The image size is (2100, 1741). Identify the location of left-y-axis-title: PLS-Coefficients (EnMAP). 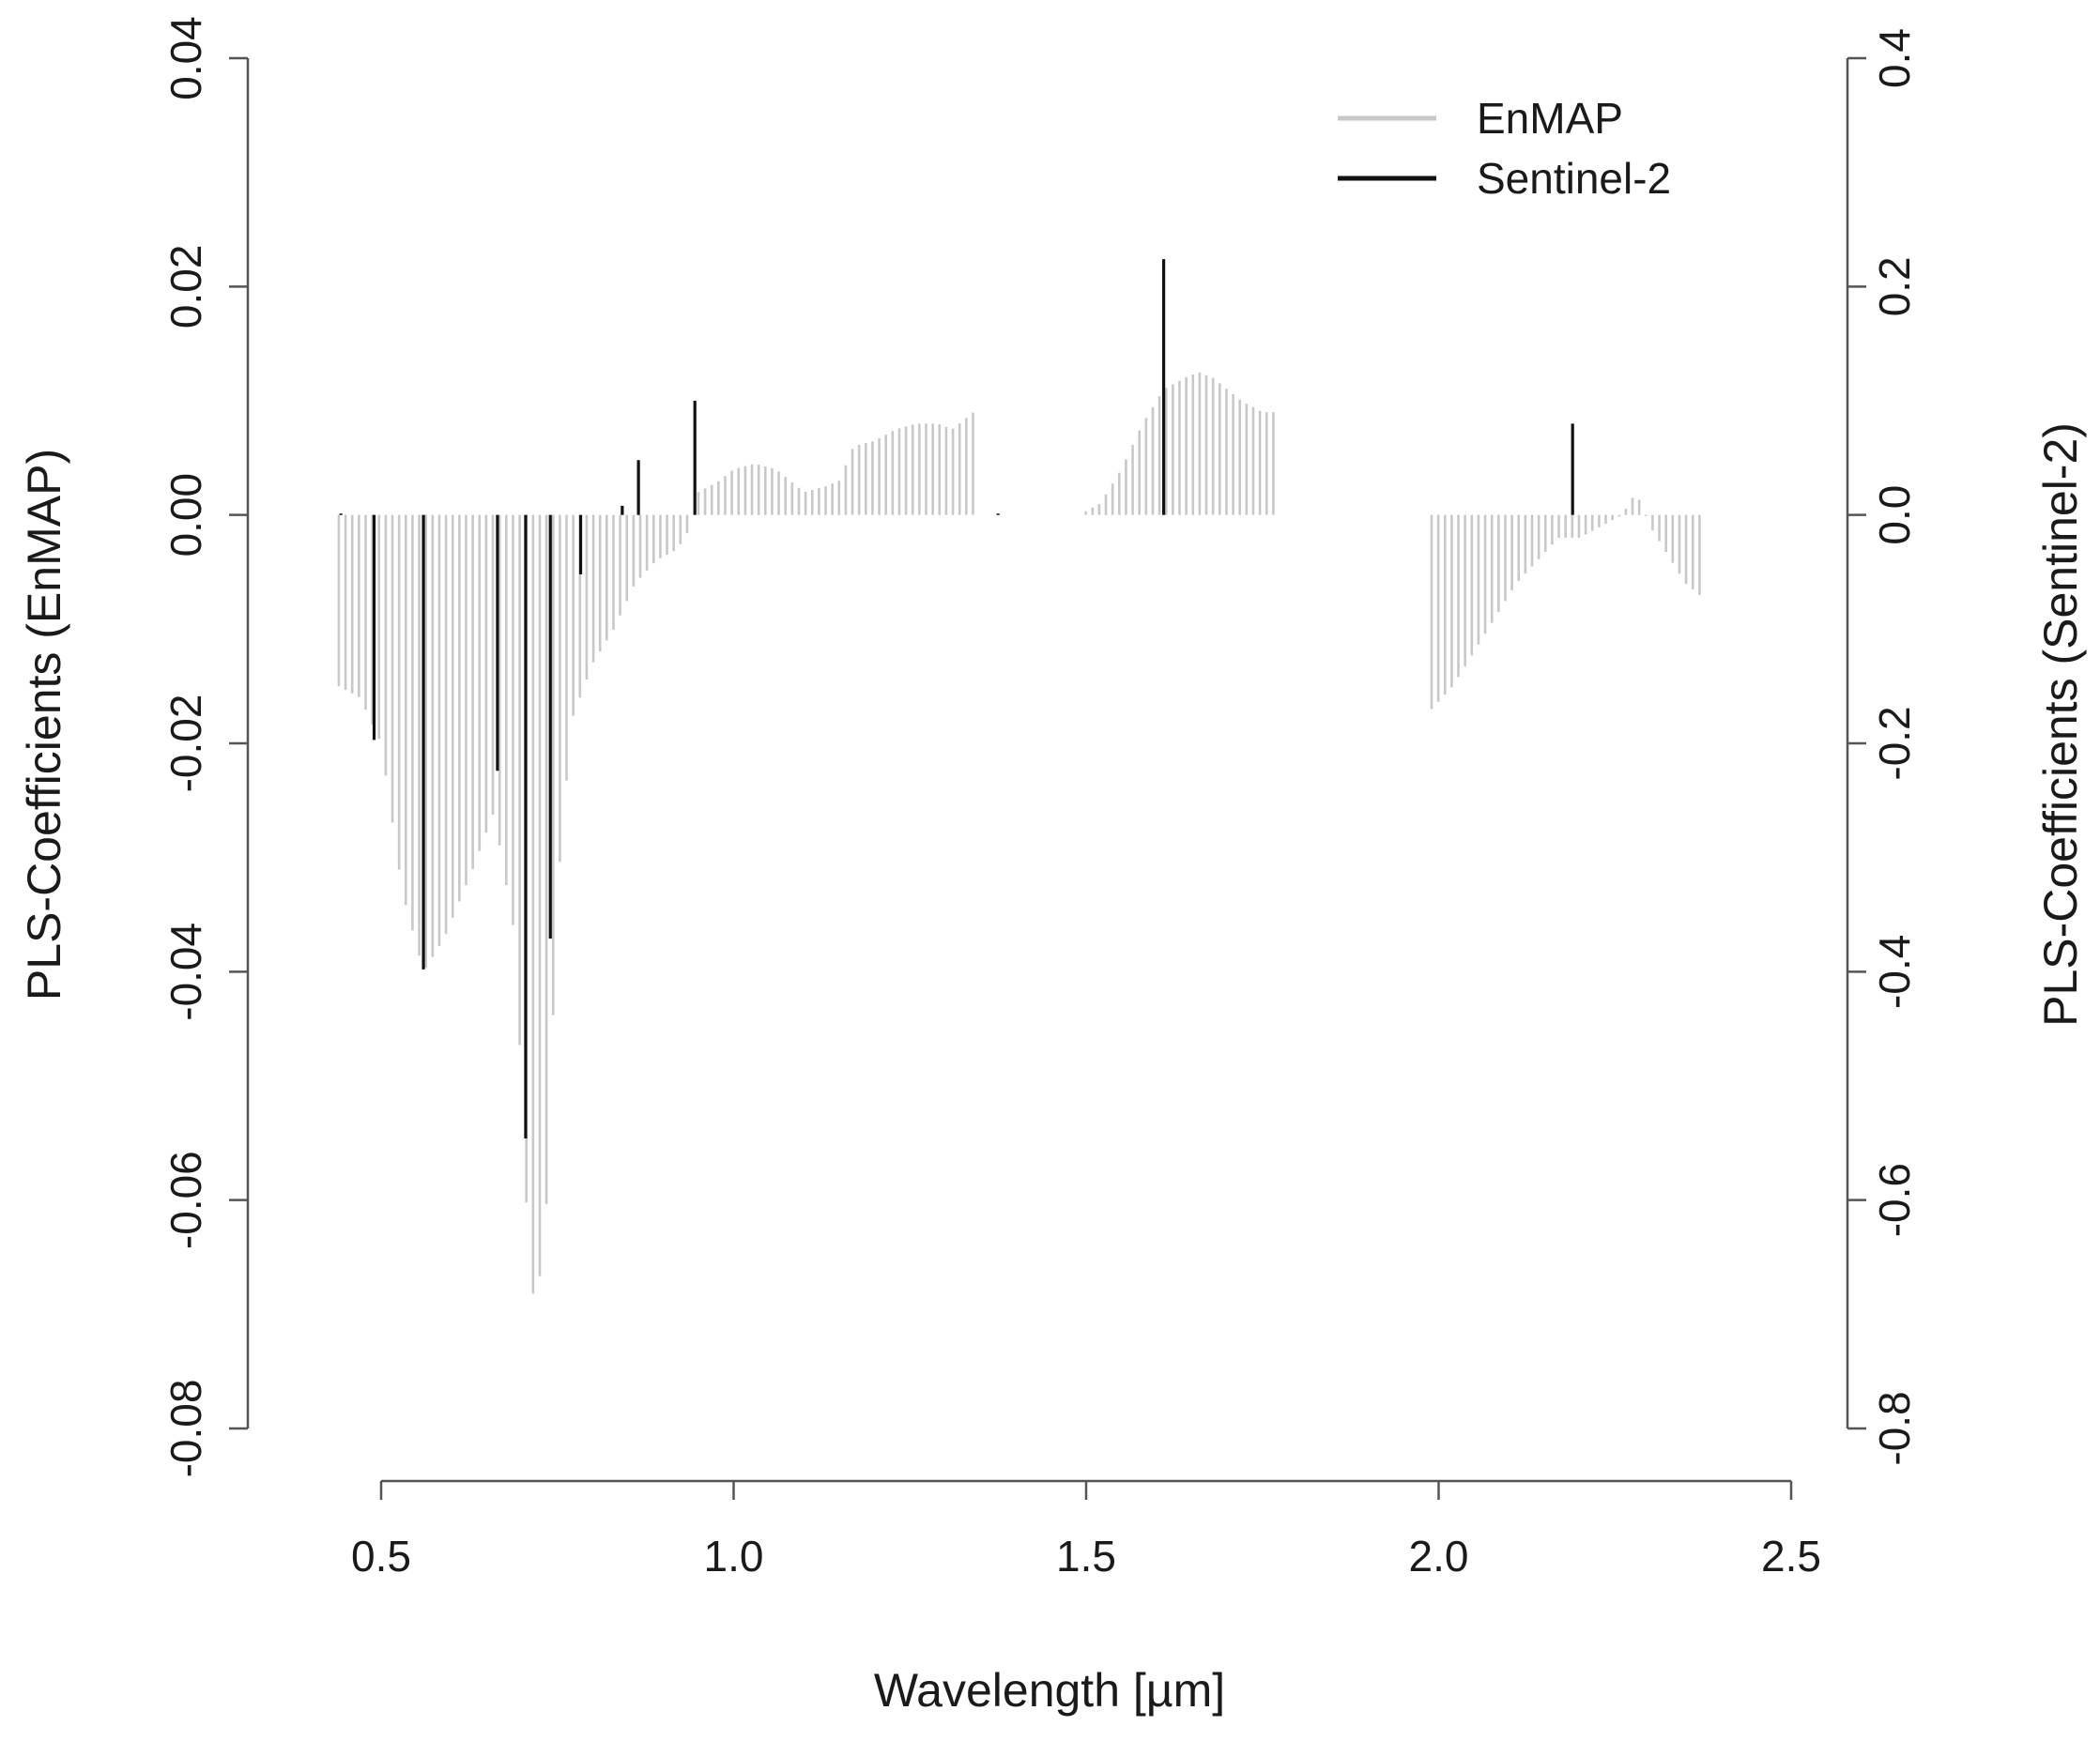
(44, 725).